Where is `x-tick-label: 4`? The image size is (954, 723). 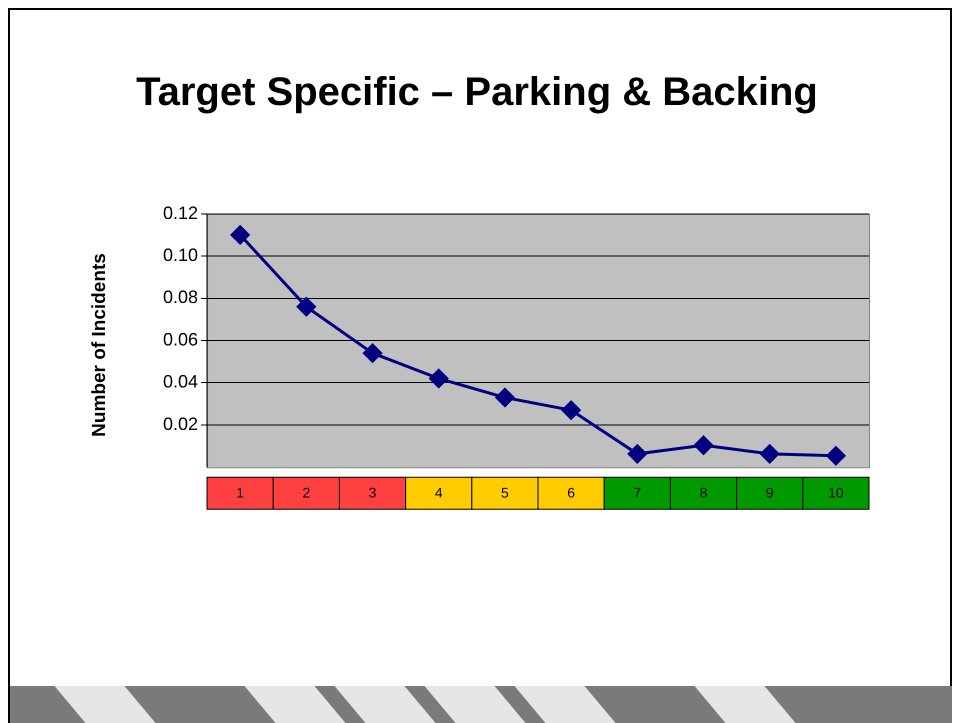
x-tick-label: 4 is located at coordinates (438, 492).